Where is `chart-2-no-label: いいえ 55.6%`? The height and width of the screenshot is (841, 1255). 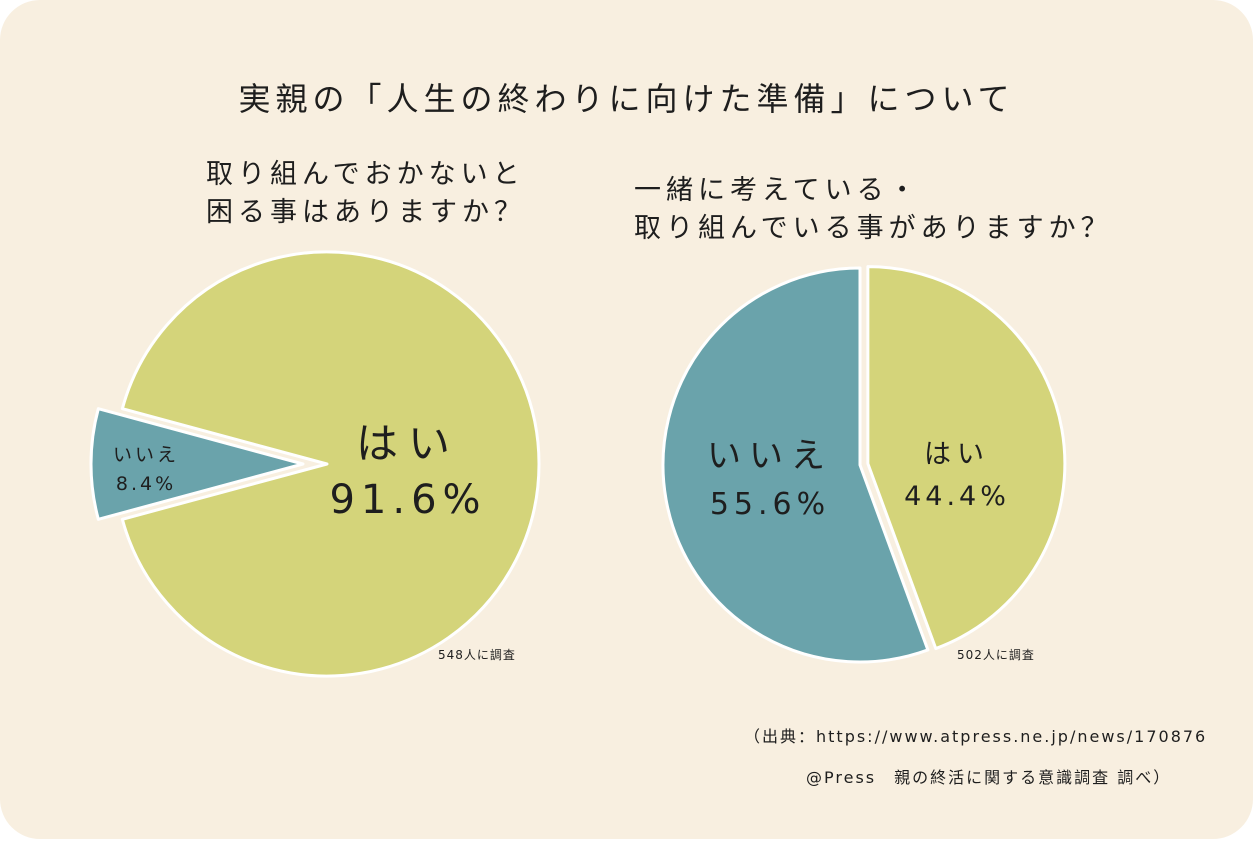
chart-2-no-label: いいえ 55.6% is located at coordinates (770, 475).